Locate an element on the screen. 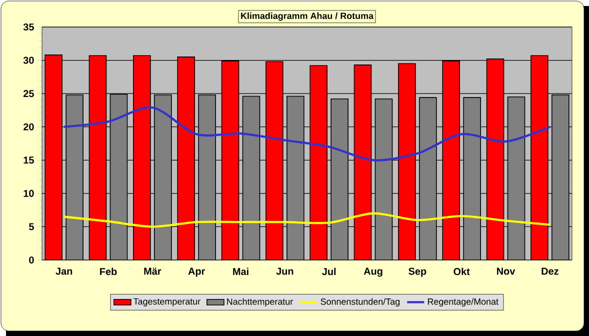 This screenshot has width=589, height=336. x-tick-label: Mai is located at coordinates (240, 272).